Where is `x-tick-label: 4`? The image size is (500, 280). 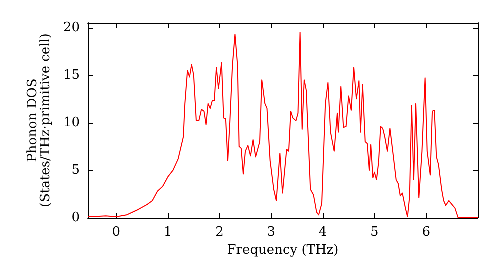 x-tick-label: 4 is located at coordinates (323, 232).